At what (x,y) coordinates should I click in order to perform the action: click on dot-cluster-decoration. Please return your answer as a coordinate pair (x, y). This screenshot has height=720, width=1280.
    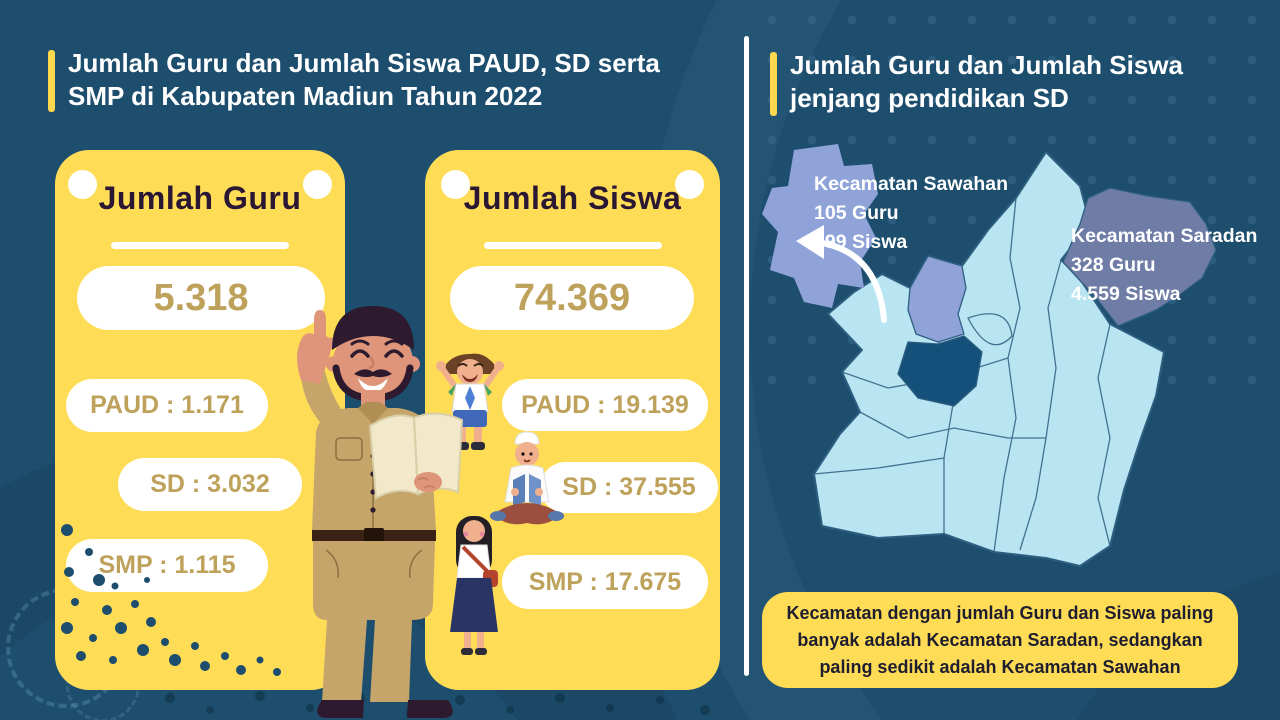
    Looking at the image, I should click on (171, 600).